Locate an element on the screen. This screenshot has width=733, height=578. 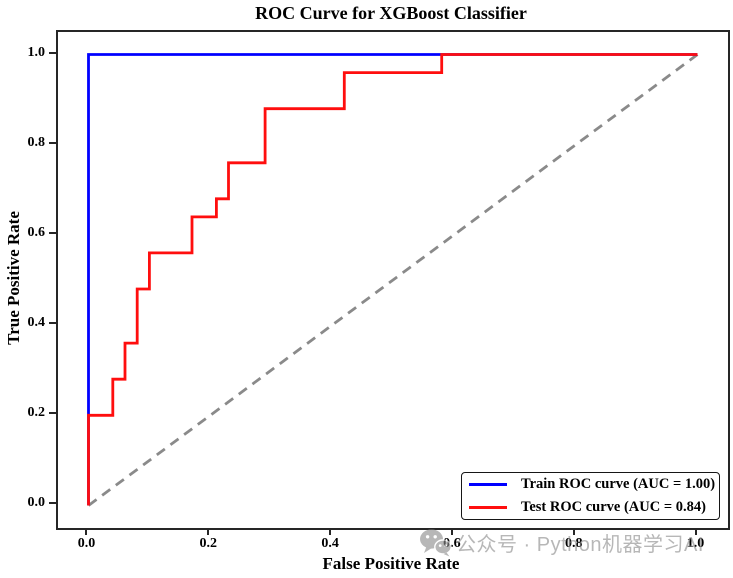
train-line-sample is located at coordinates (488, 485).